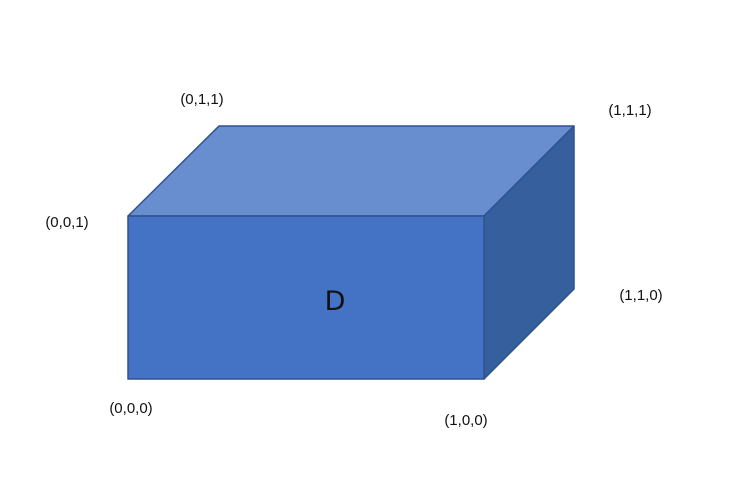  Describe the element at coordinates (465, 420) in the screenshot. I see `vertex-label-100: (1,0,0)` at that location.